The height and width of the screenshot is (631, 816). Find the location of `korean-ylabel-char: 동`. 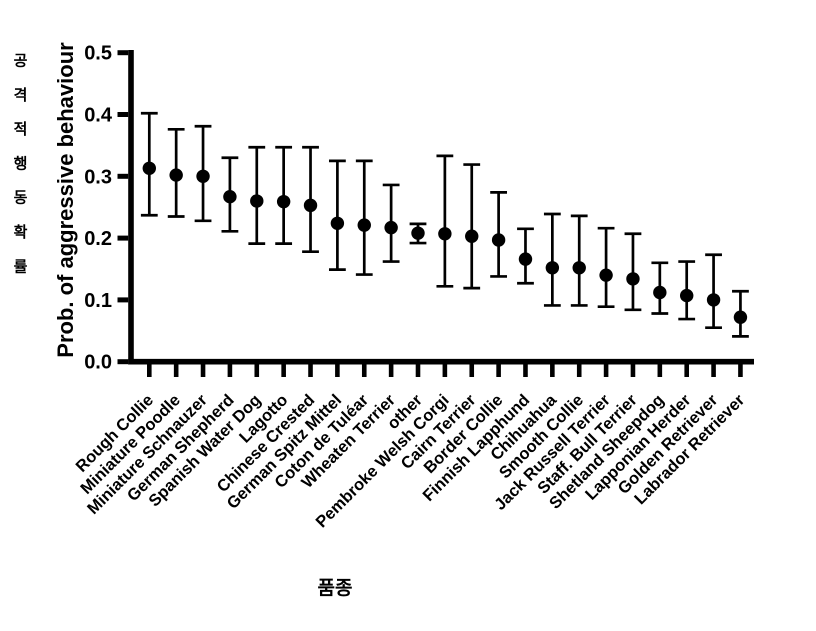

korean-ylabel-char: 동 is located at coordinates (21, 198).